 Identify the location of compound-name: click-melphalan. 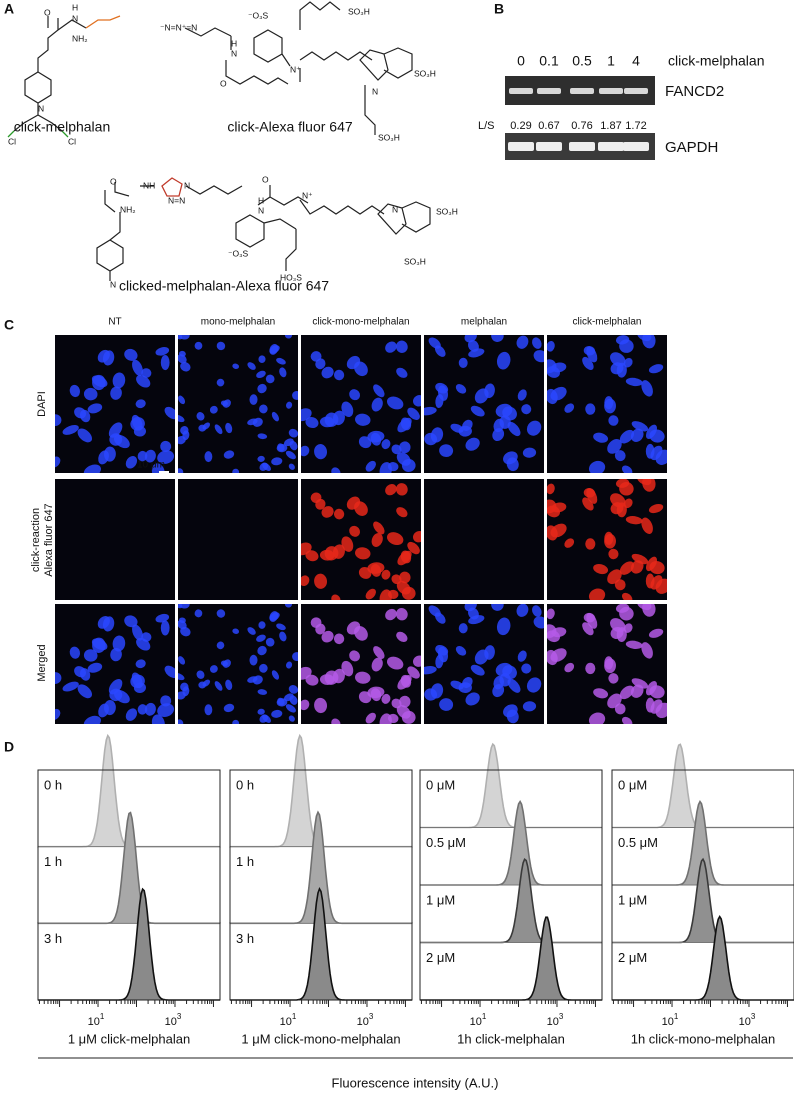
(62, 127).